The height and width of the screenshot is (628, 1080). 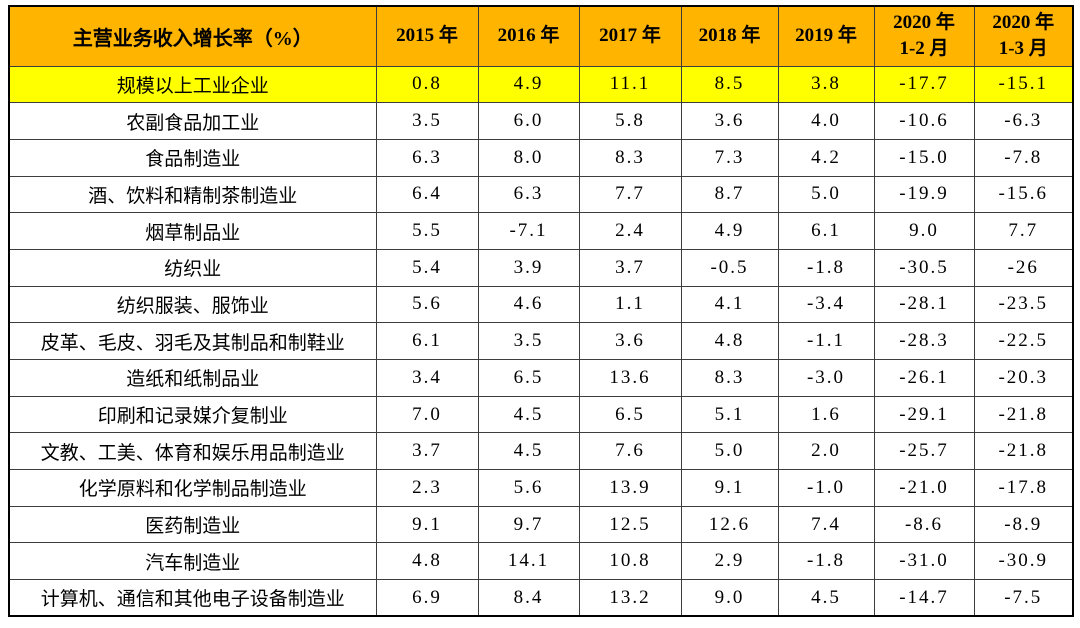 I want to click on header-year-line1: 2016 年, so click(x=528, y=35).